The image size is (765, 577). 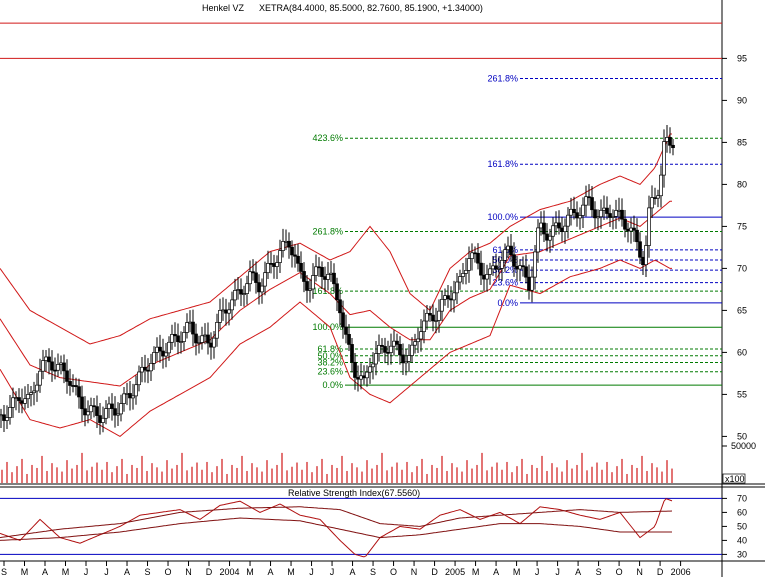 I want to click on x-tick-label-5: J, so click(x=106, y=572).